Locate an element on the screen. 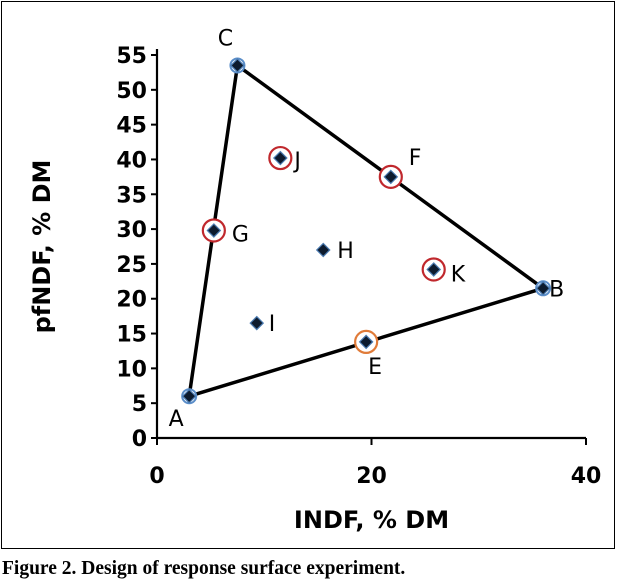 The height and width of the screenshot is (588, 619). y-axis-label: pfNDF, % DM is located at coordinates (42, 247).